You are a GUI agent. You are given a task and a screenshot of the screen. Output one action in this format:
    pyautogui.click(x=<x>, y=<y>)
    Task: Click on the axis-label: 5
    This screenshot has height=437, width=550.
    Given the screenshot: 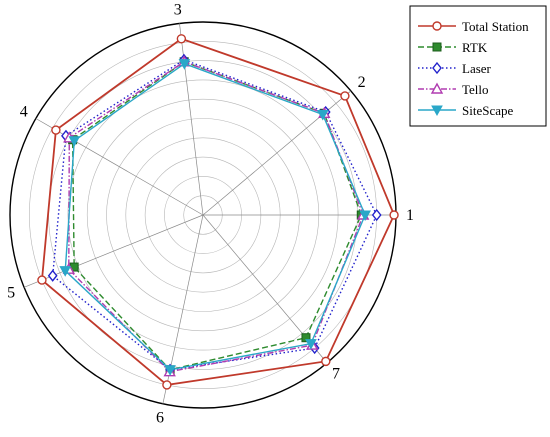 What is the action you would take?
    pyautogui.click(x=11, y=293)
    